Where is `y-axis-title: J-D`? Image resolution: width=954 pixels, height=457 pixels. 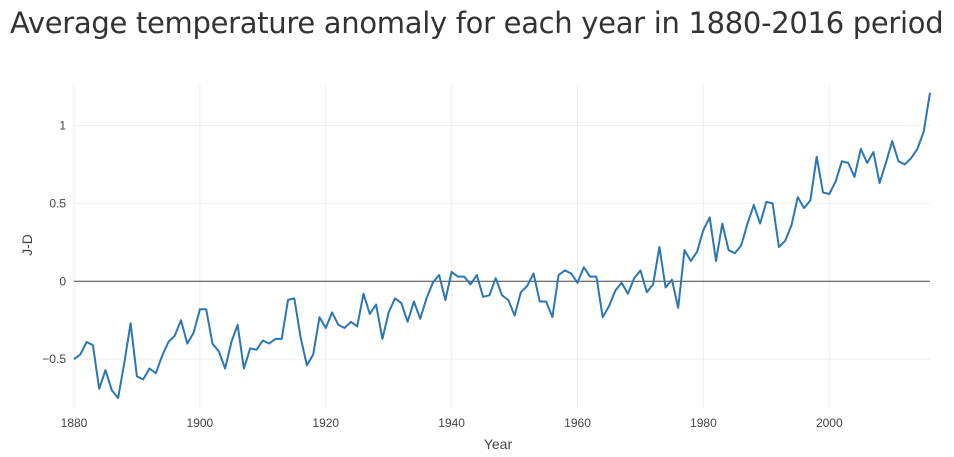 y-axis-title: J-D is located at coordinates (27, 245).